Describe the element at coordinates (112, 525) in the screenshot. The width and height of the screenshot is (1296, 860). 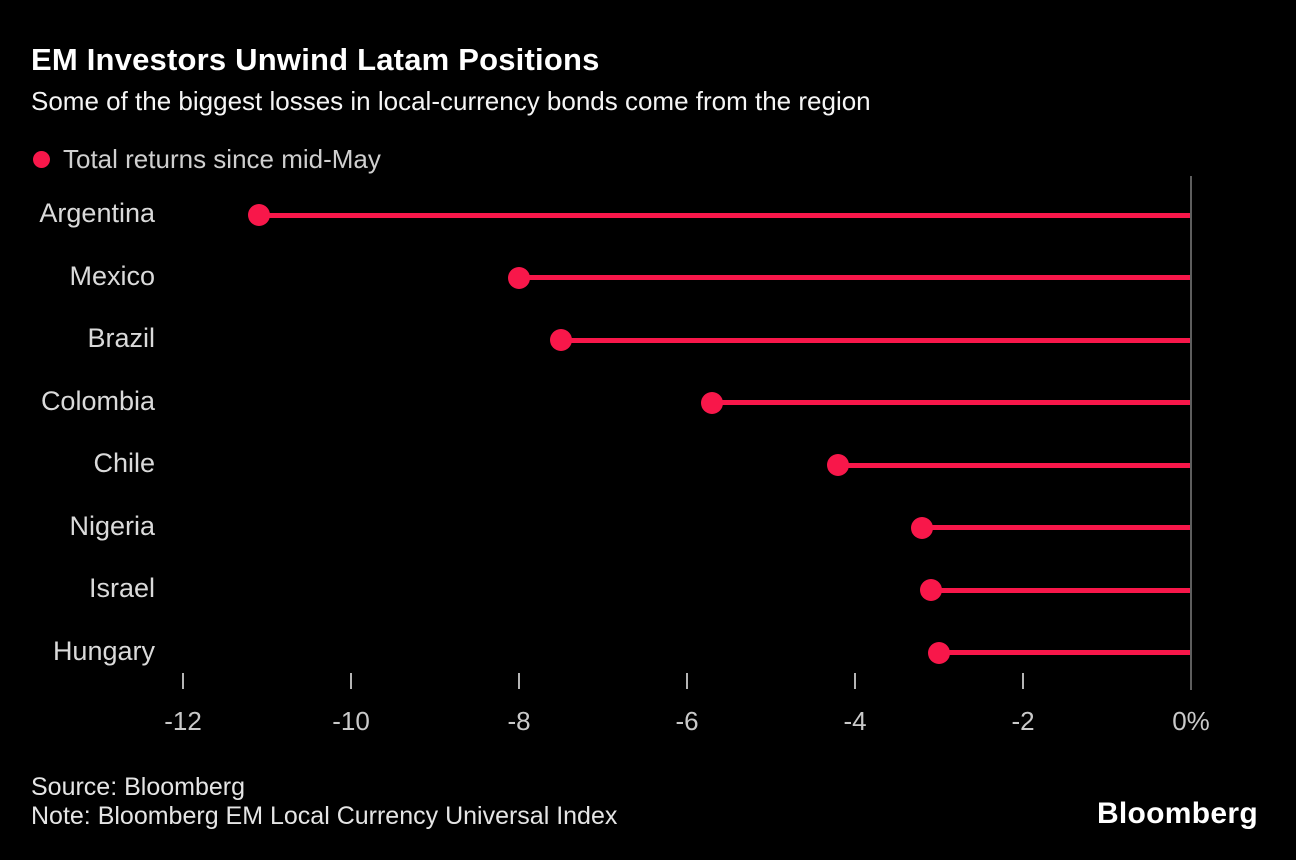
I see `category-label: Nigeria` at that location.